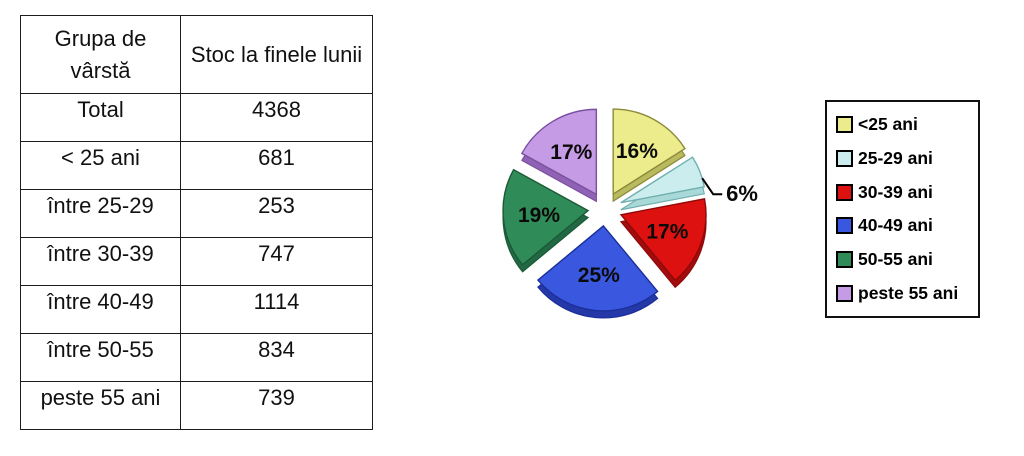 This screenshot has width=1024, height=456. Describe the element at coordinates (895, 157) in the screenshot. I see `legend-item-label: 25-29 ani` at that location.